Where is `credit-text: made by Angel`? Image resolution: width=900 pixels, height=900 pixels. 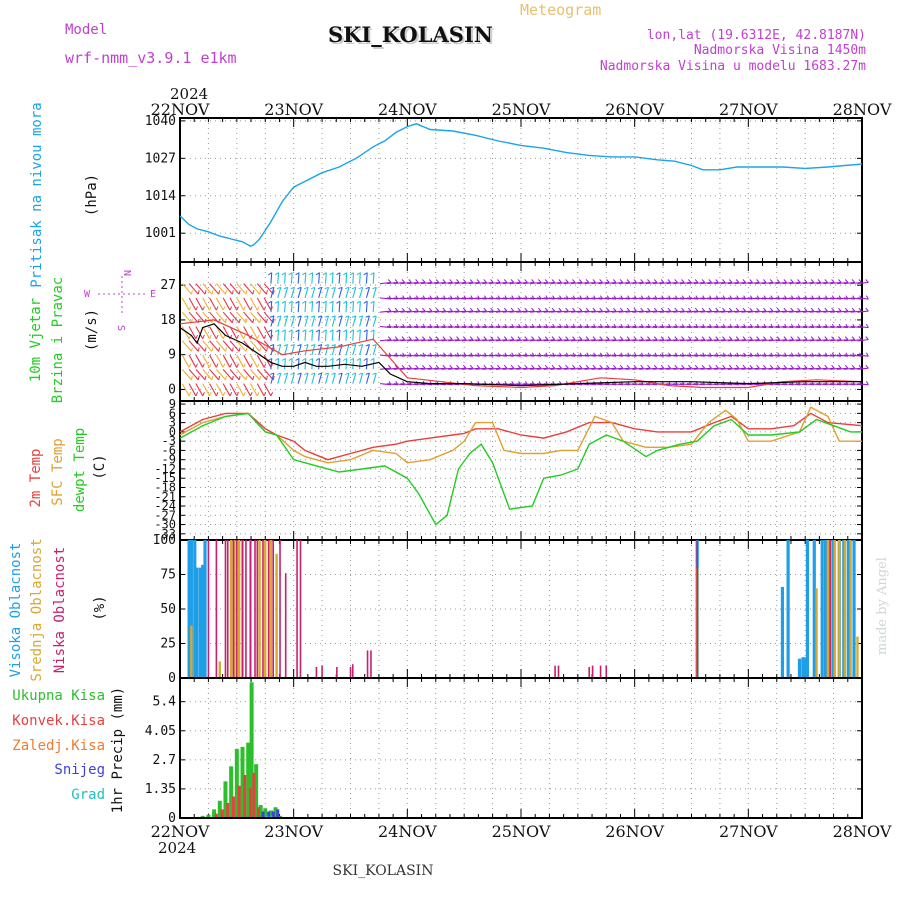
credit-text: made by Angel is located at coordinates (882, 606).